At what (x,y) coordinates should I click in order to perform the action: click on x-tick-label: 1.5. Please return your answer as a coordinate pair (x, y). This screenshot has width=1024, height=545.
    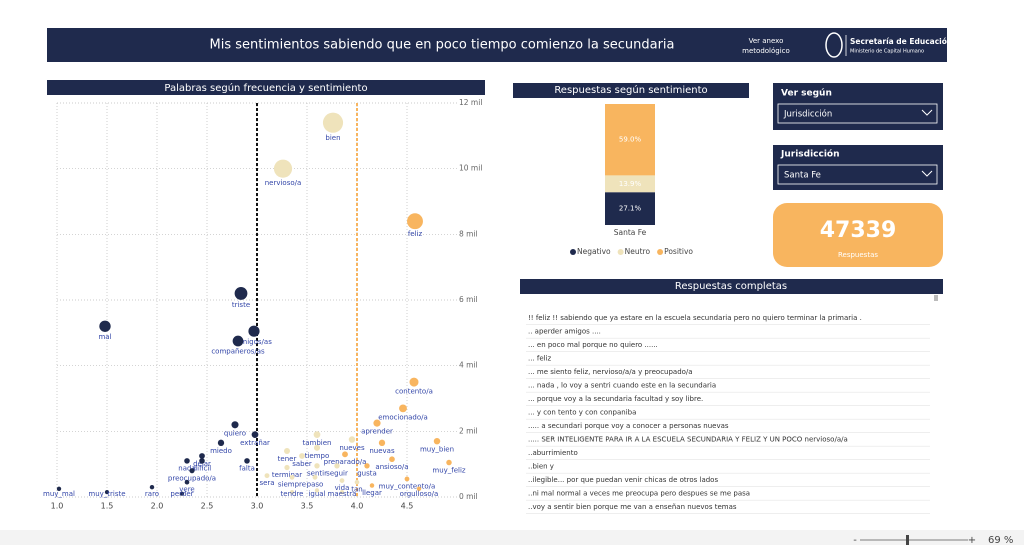
    Looking at the image, I should click on (107, 506).